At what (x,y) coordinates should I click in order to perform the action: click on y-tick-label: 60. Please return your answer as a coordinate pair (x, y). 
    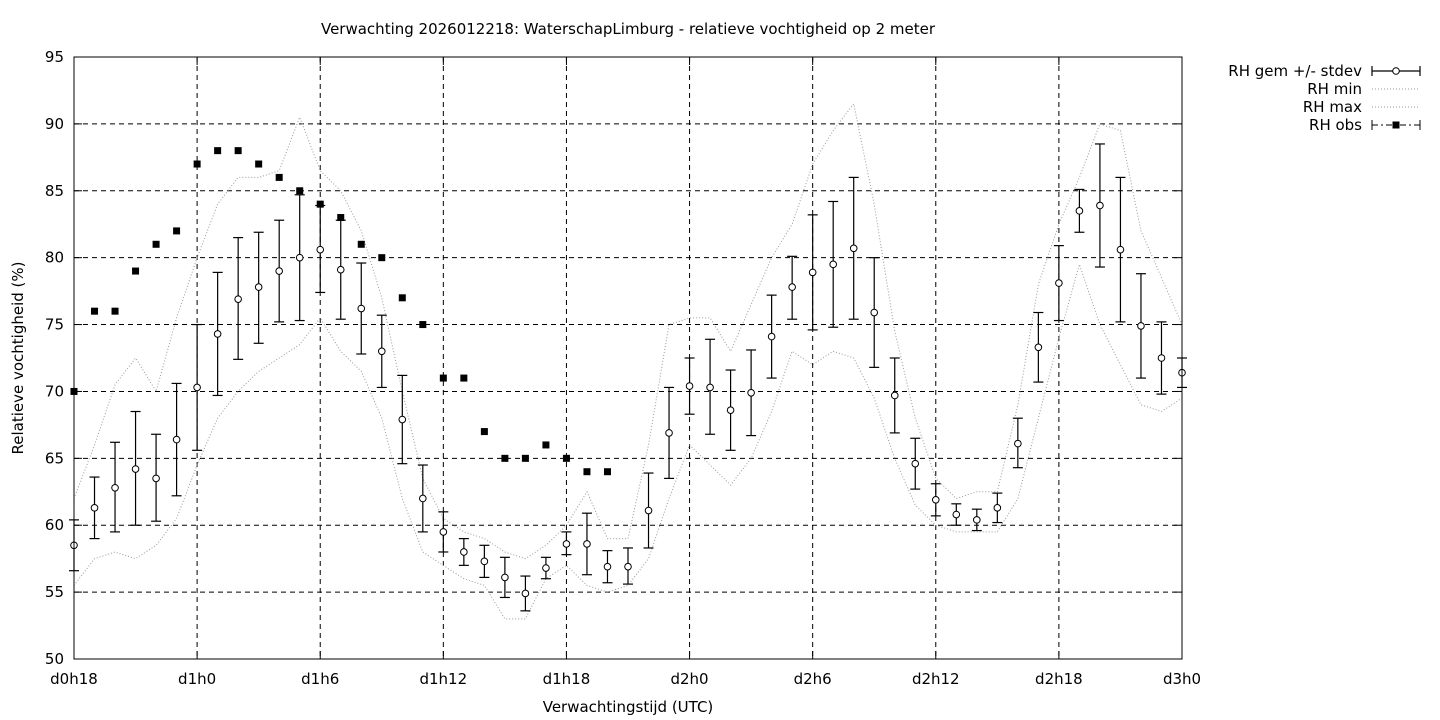
    Looking at the image, I should click on (54, 525).